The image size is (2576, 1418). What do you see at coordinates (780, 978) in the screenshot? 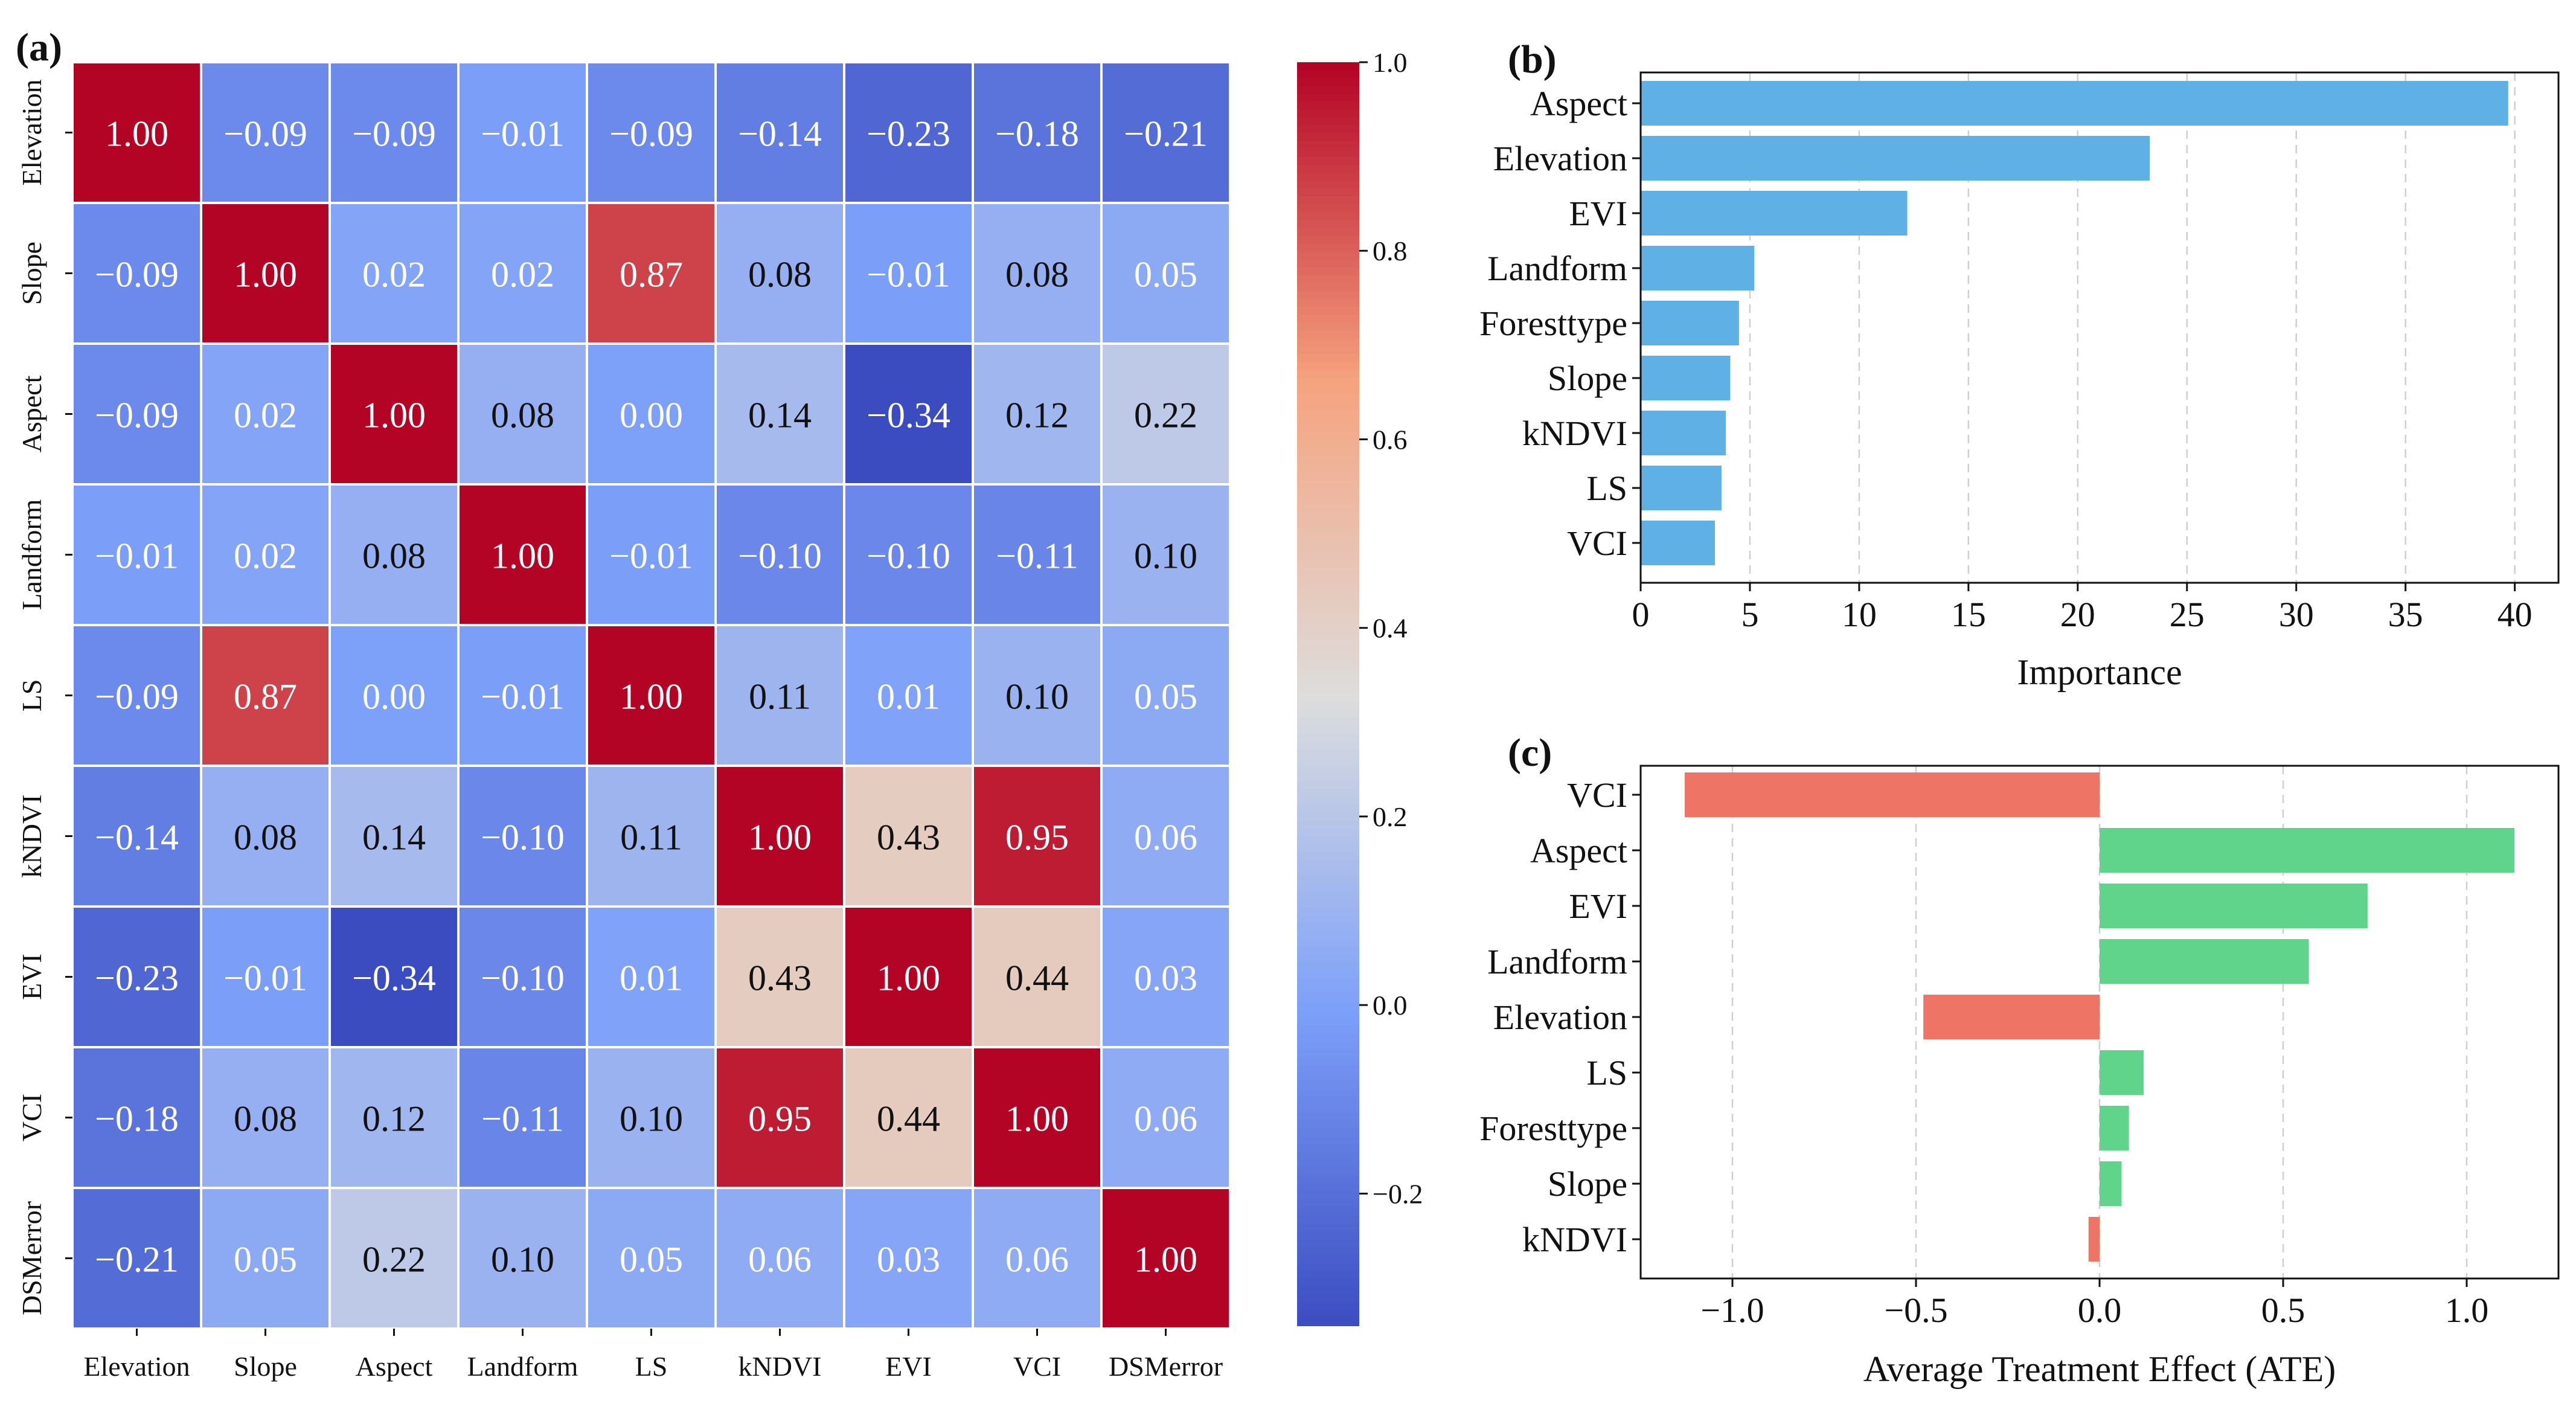
I see `heatmap-cell-label: 0.43` at bounding box center [780, 978].